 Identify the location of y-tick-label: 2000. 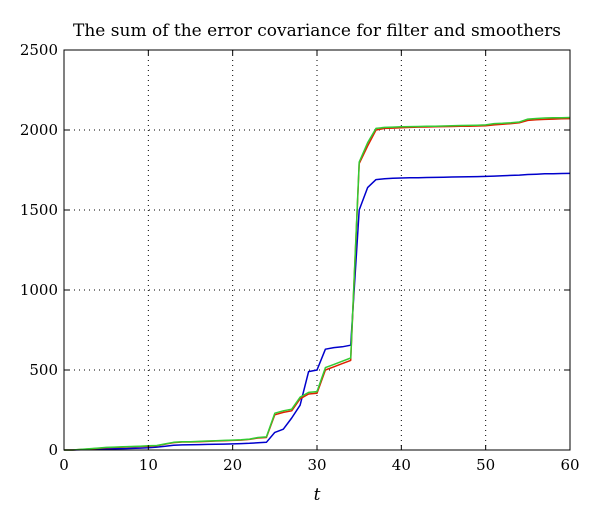
(39, 130).